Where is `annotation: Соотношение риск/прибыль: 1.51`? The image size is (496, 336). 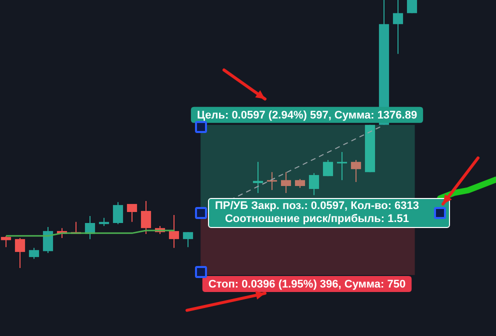 annotation: Соотношение риск/прибыль: 1.51 is located at coordinates (317, 219).